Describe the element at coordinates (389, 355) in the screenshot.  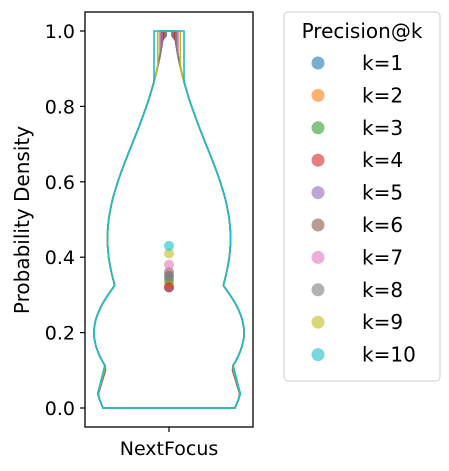
I see `legend-label-k10: k=10` at that location.